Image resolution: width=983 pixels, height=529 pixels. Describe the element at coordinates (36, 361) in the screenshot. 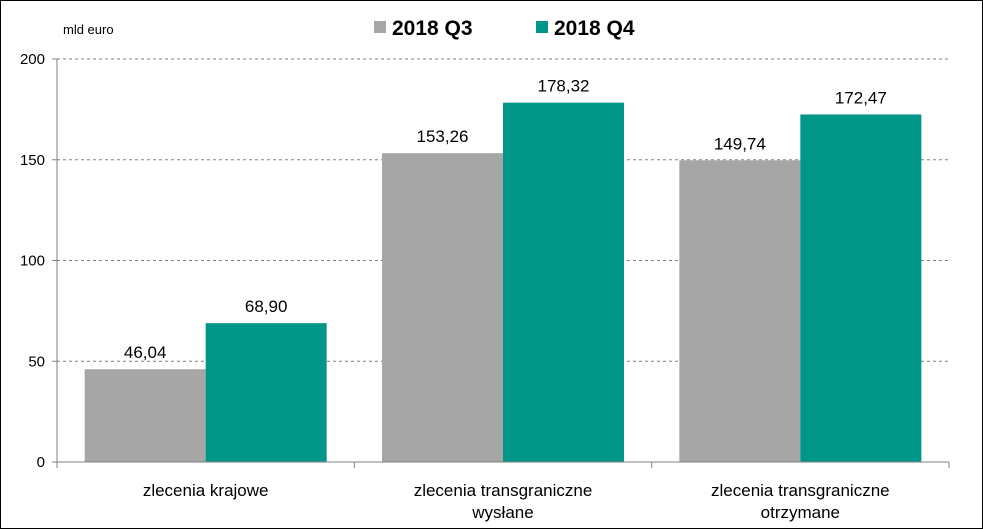

I see `y-tick-label: 50` at that location.